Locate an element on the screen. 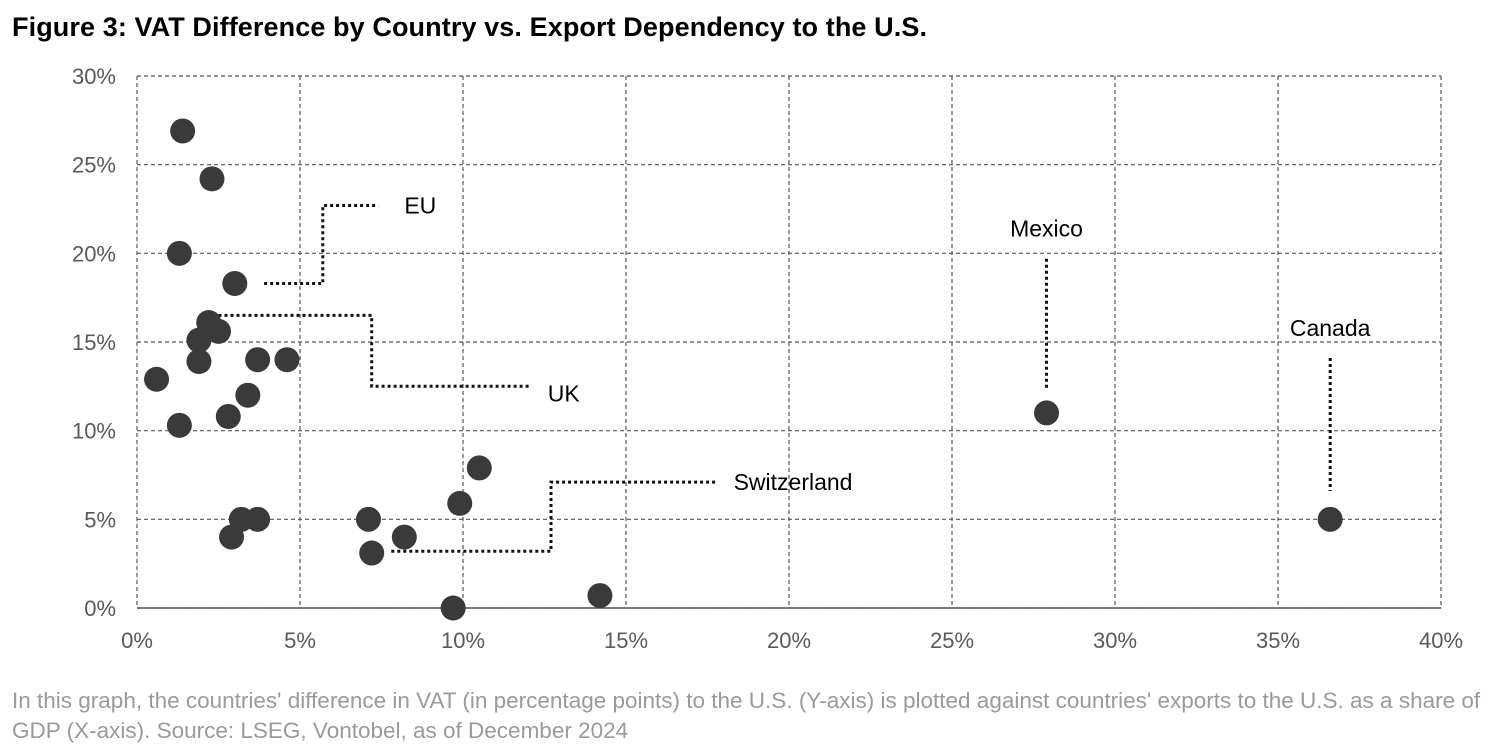 The width and height of the screenshot is (1500, 750). annotation-label-switzerland: Switzerland is located at coordinates (793, 482).